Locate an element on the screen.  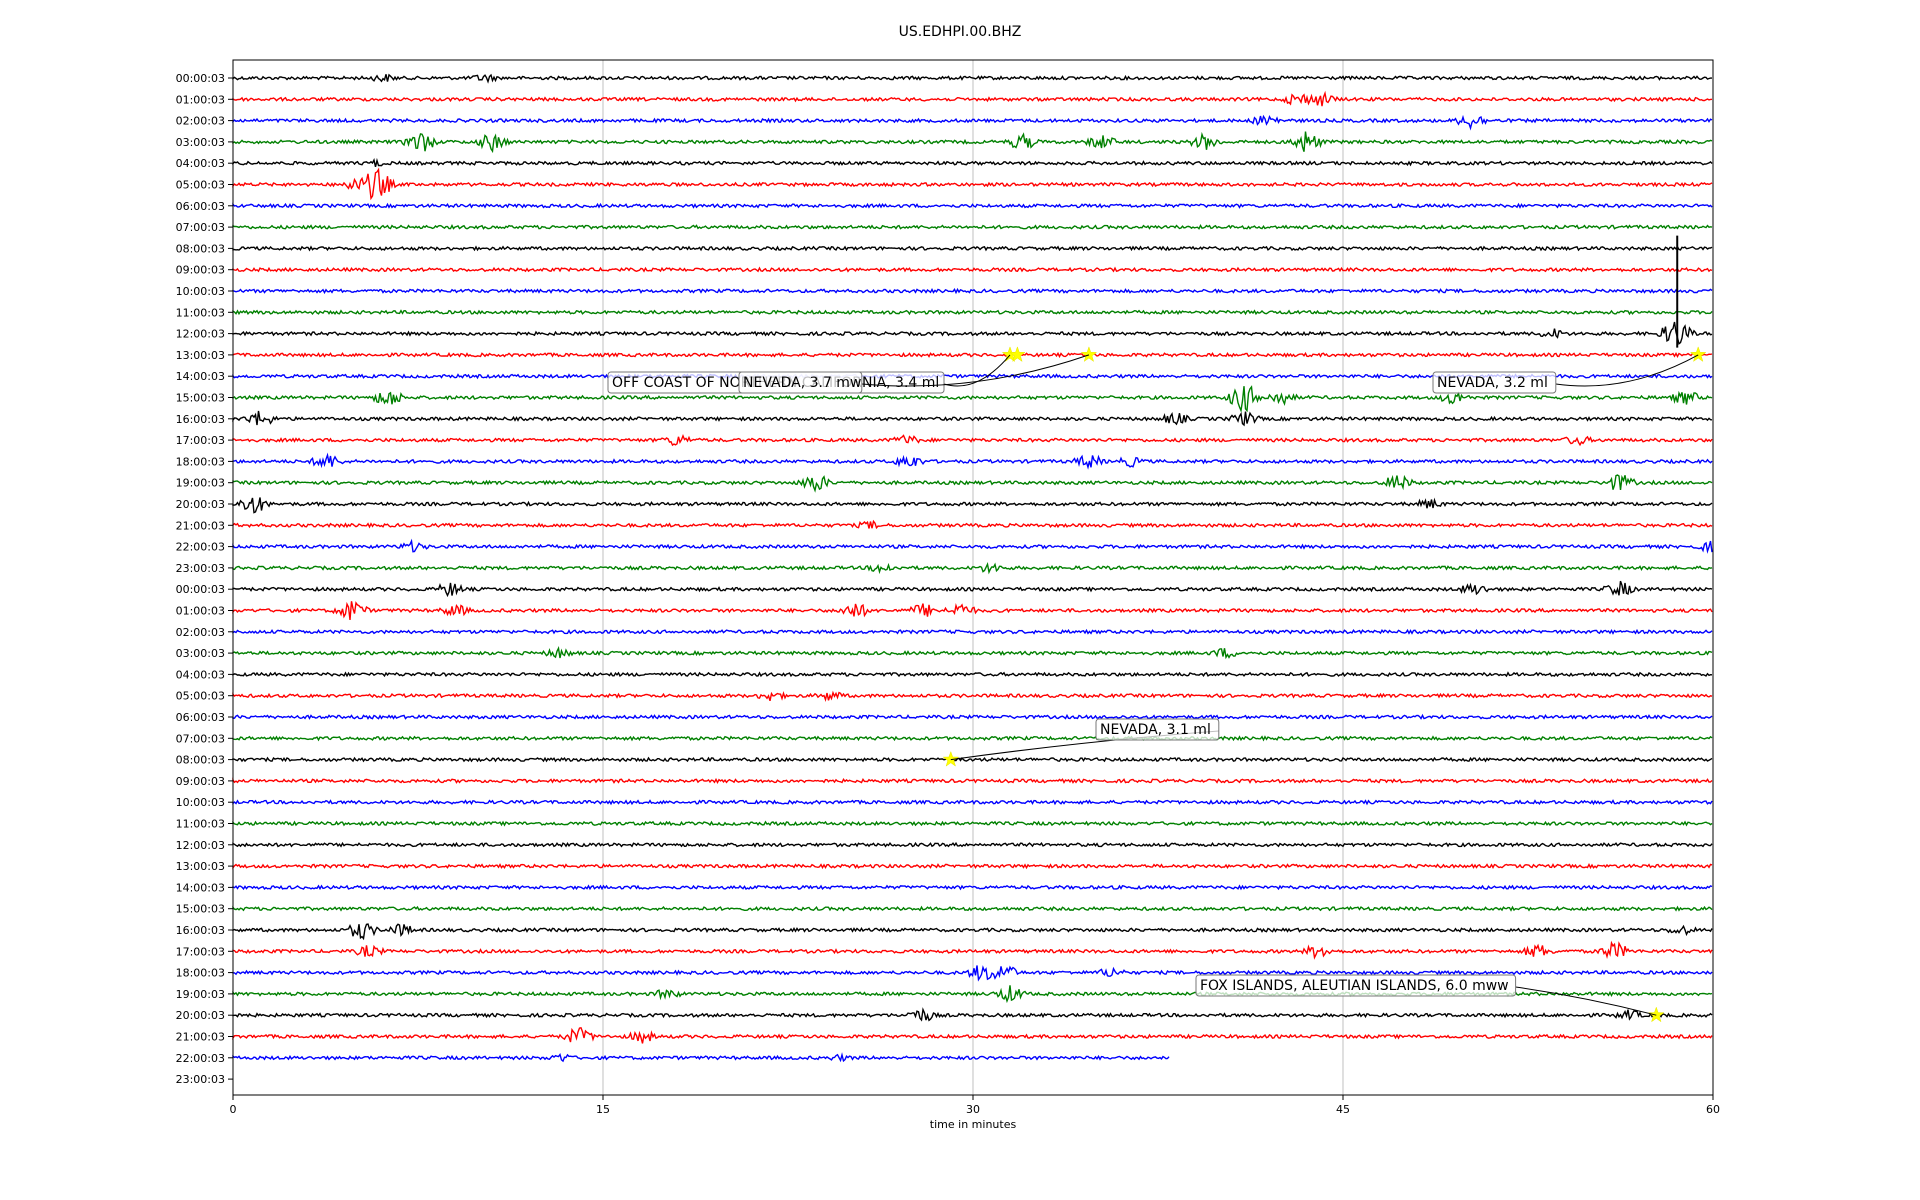
chart-title: US.EDHPI.00.BHZ is located at coordinates (960, 32).